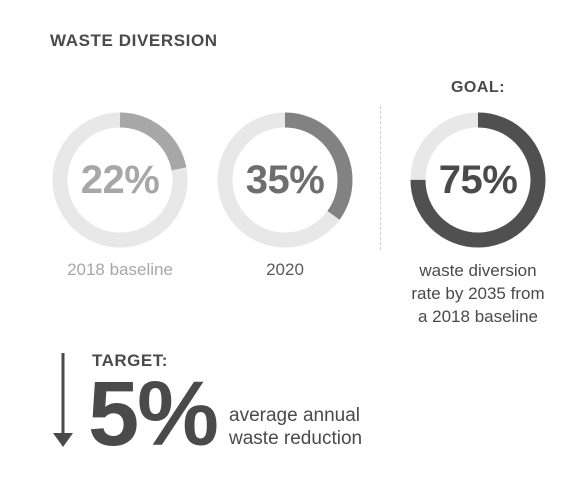 This screenshot has height=481, width=582. I want to click on current-caption-line: 2020, so click(285, 269).